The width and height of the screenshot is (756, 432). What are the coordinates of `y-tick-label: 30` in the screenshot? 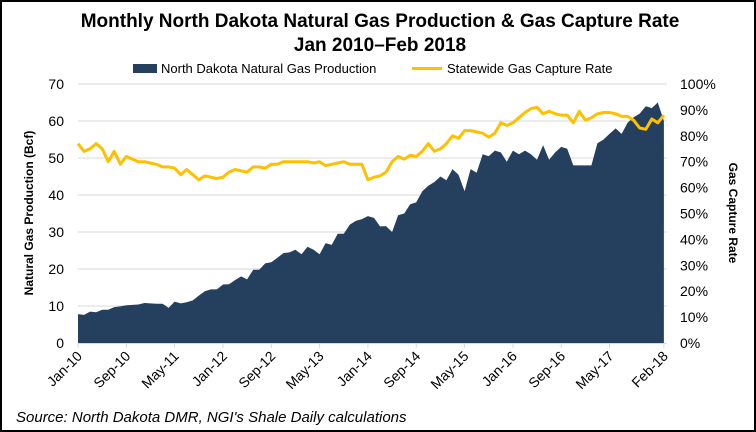 It's located at (56, 232).